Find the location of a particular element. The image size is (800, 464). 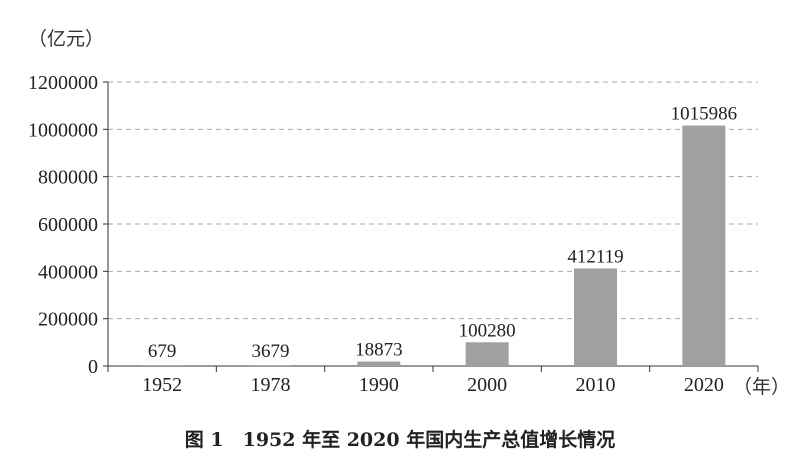

x-tick-label-2000: 2000 is located at coordinates (487, 385).